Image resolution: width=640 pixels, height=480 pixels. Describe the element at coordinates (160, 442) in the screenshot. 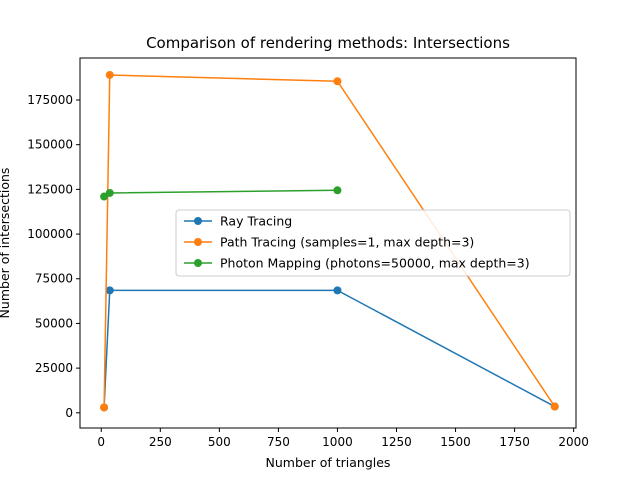

I see `x-tick-label: 250` at that location.